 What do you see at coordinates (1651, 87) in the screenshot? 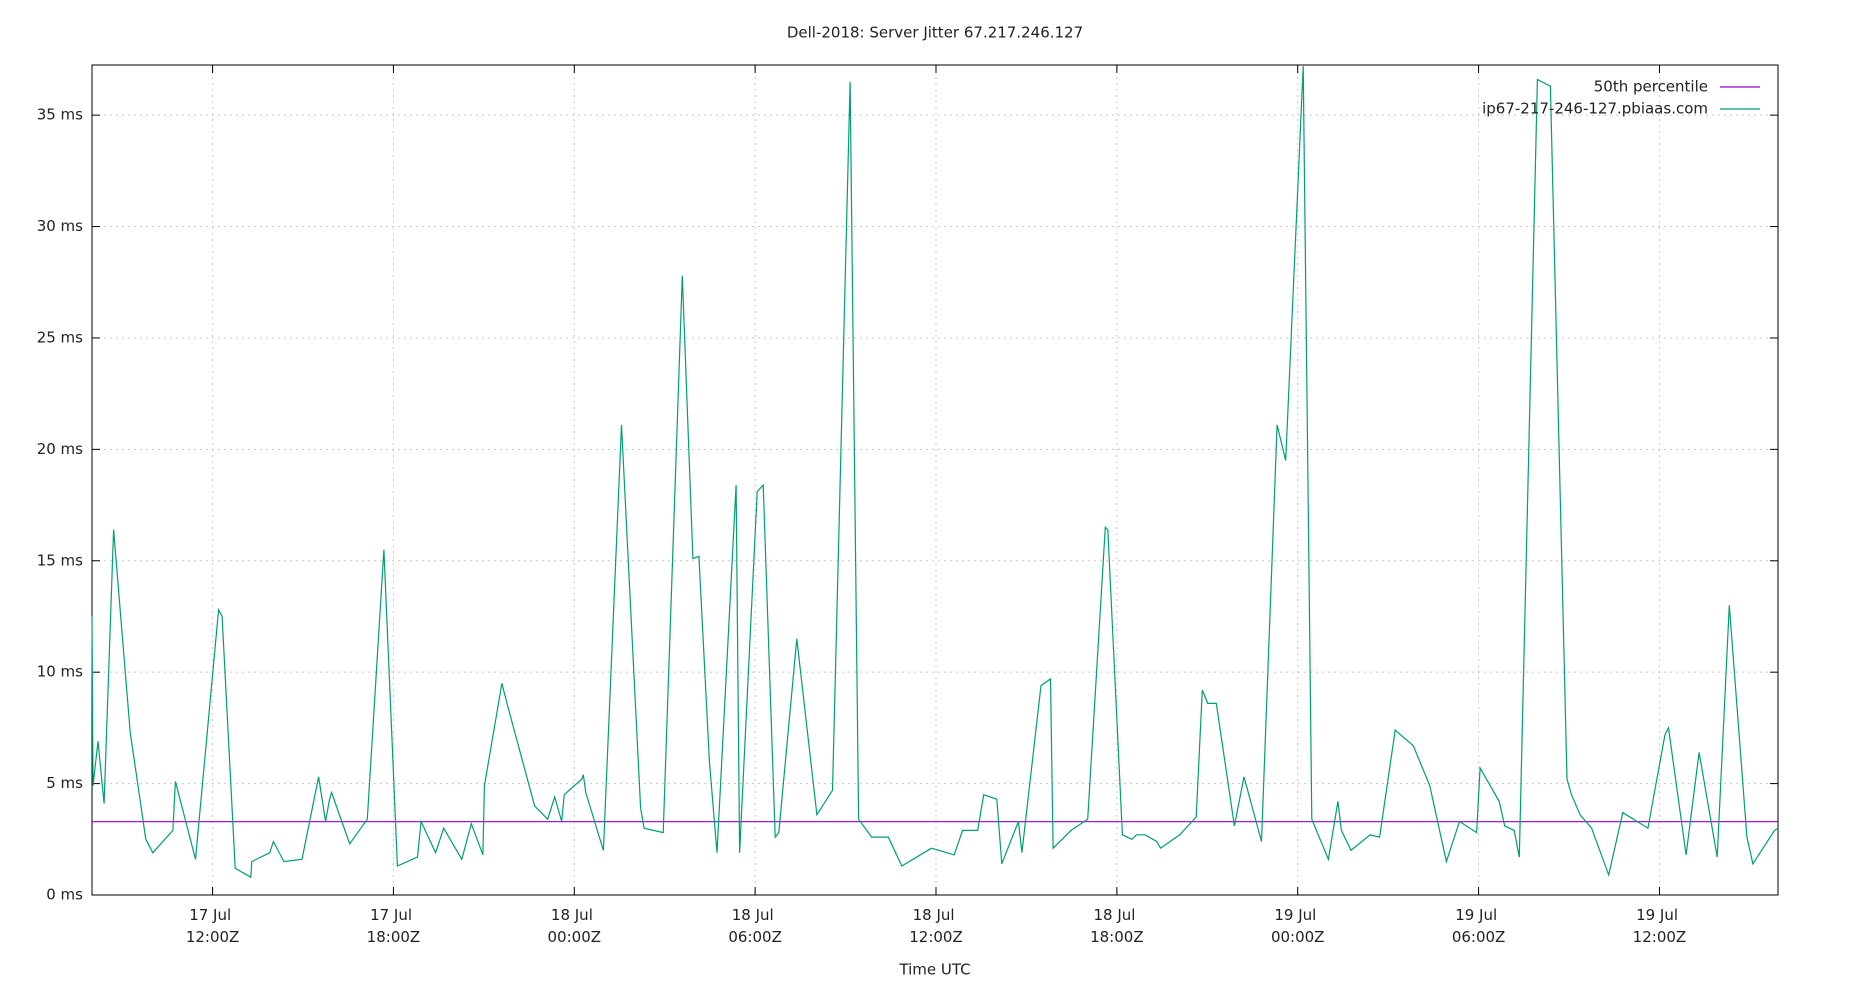
I see `legend-label: 50th percentile` at bounding box center [1651, 87].